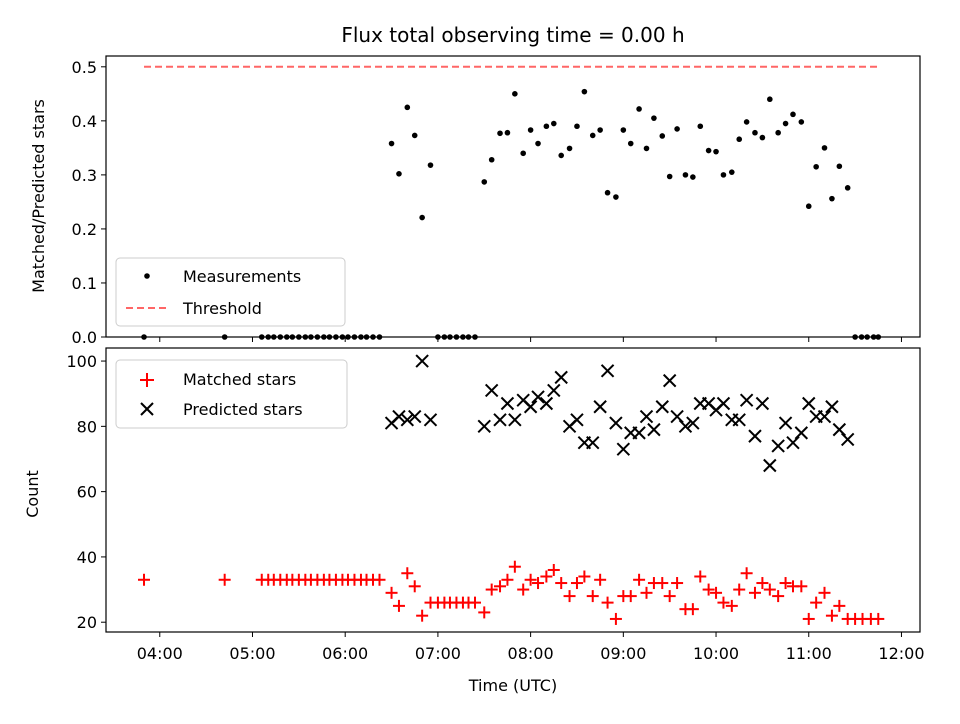 This screenshot has height=724, width=960. Describe the element at coordinates (231, 394) in the screenshot. I see `bottom-legend: Matched stars Predicted stars` at that location.